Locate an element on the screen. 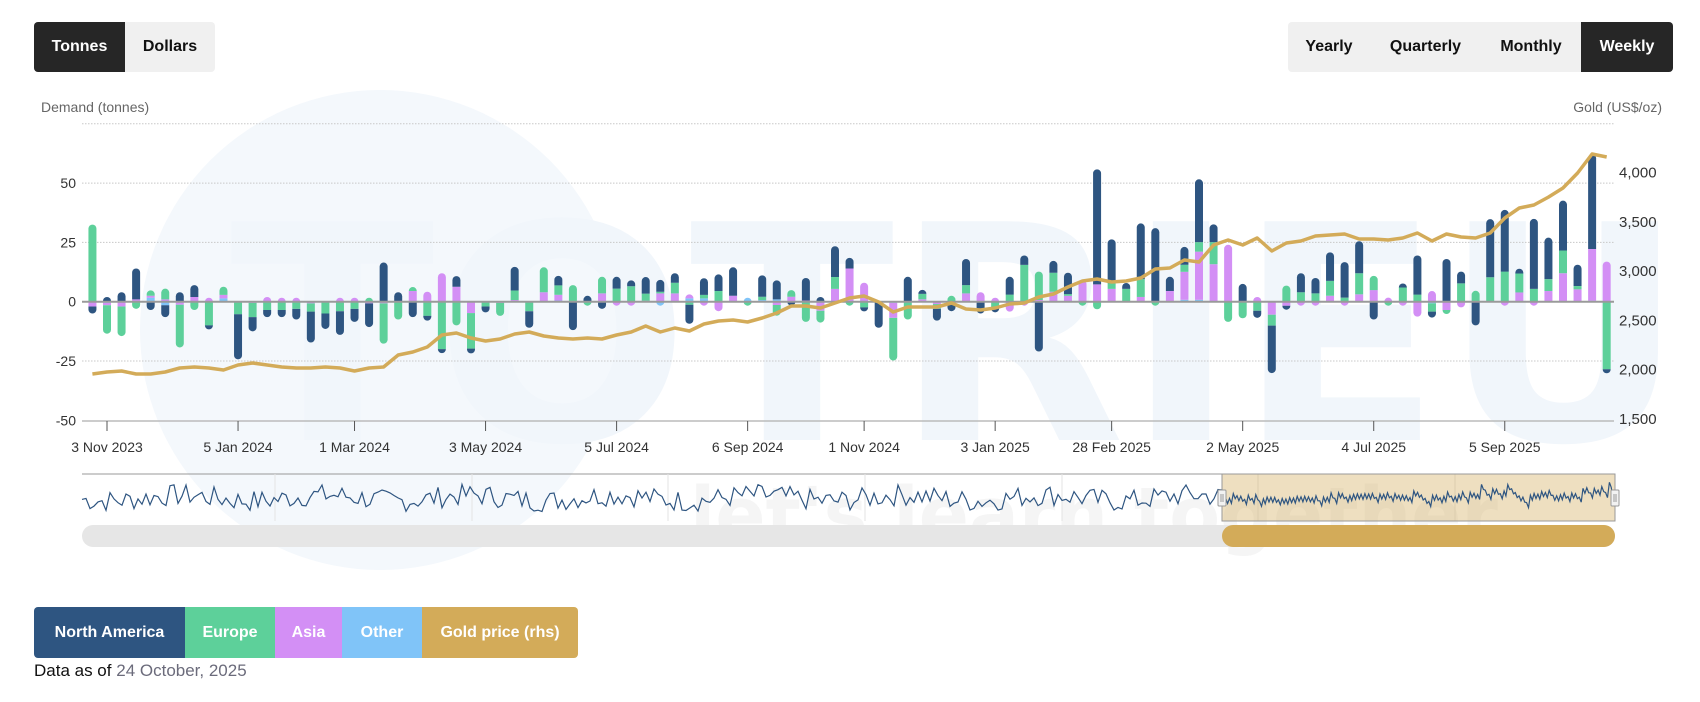  x-tick-label: 2 May 2025 is located at coordinates (1242, 447).